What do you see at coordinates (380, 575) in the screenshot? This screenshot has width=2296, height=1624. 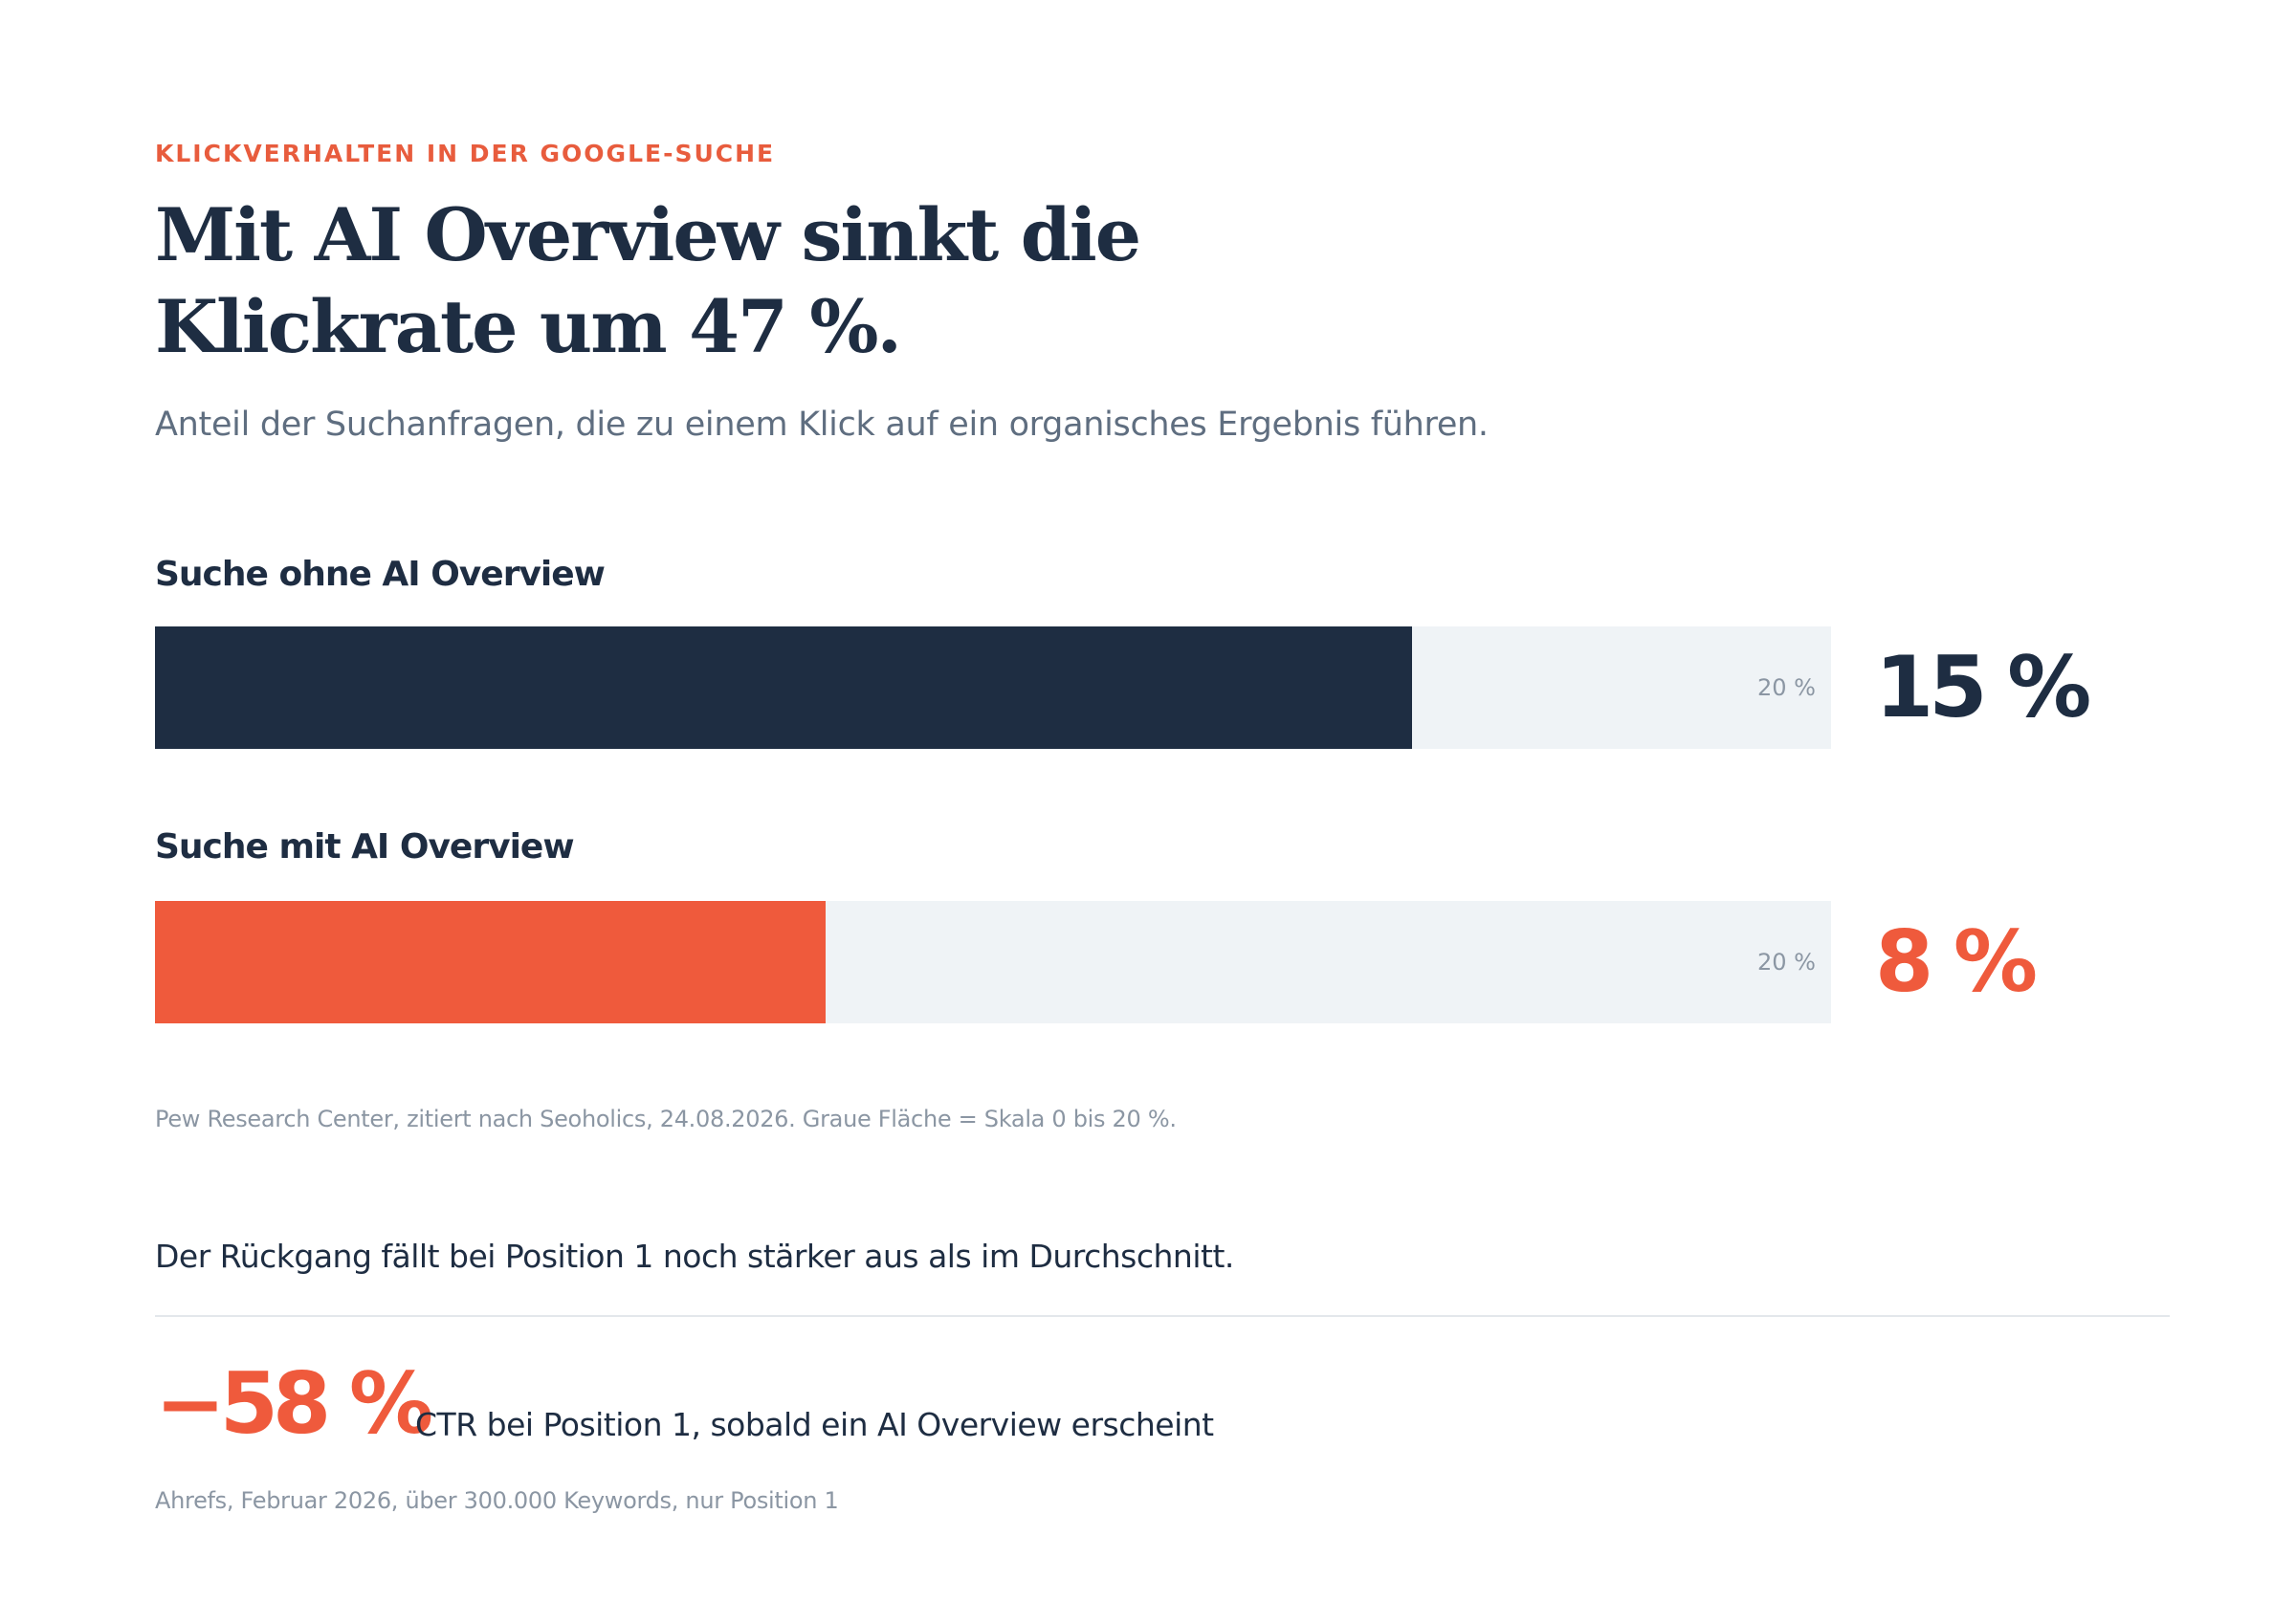 I see `bar-label-ohne: Suche ohne AI Overview` at bounding box center [380, 575].